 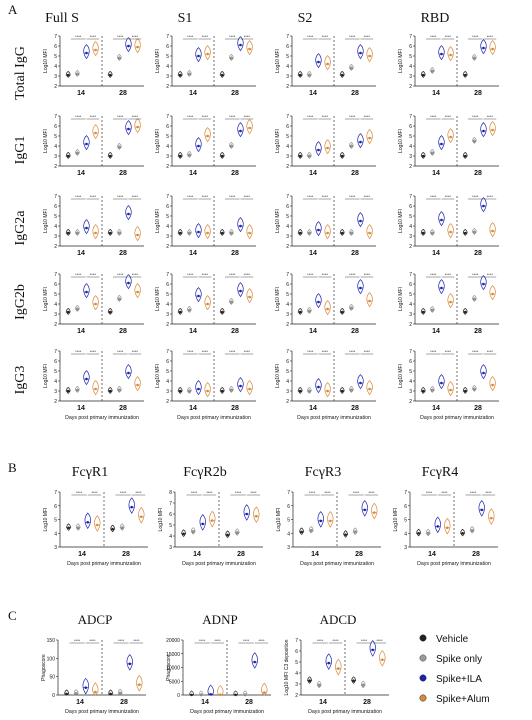 I want to click on fc-receptor-title: FcγR2b, so click(x=205, y=472).